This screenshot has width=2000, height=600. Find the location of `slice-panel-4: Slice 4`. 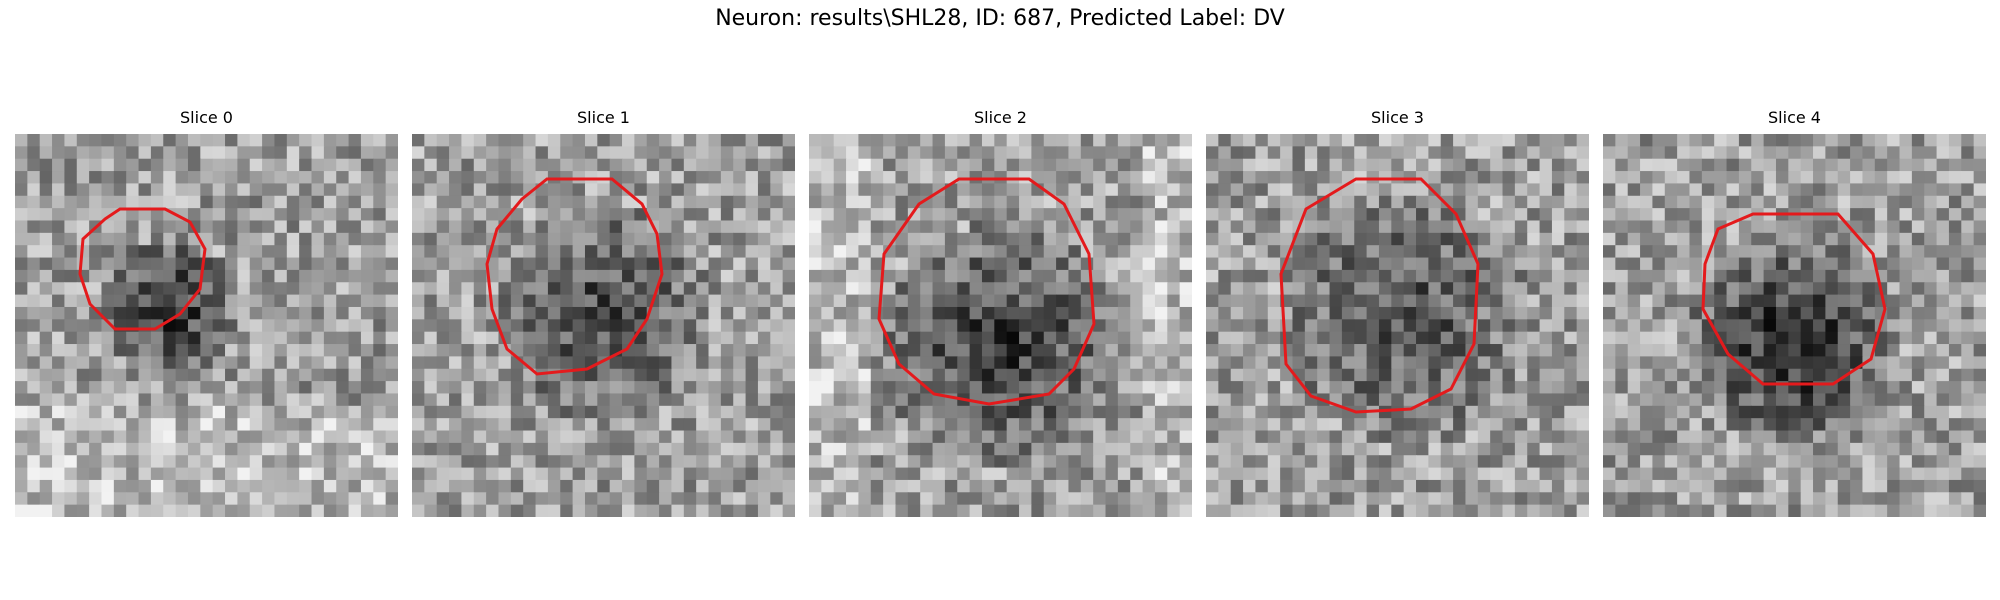

slice-panel-4: Slice 4 is located at coordinates (1794, 314).